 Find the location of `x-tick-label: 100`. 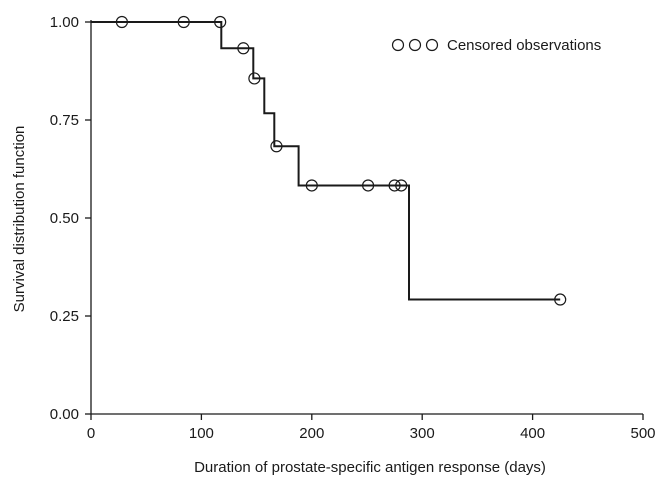

x-tick-label: 100 is located at coordinates (201, 433).